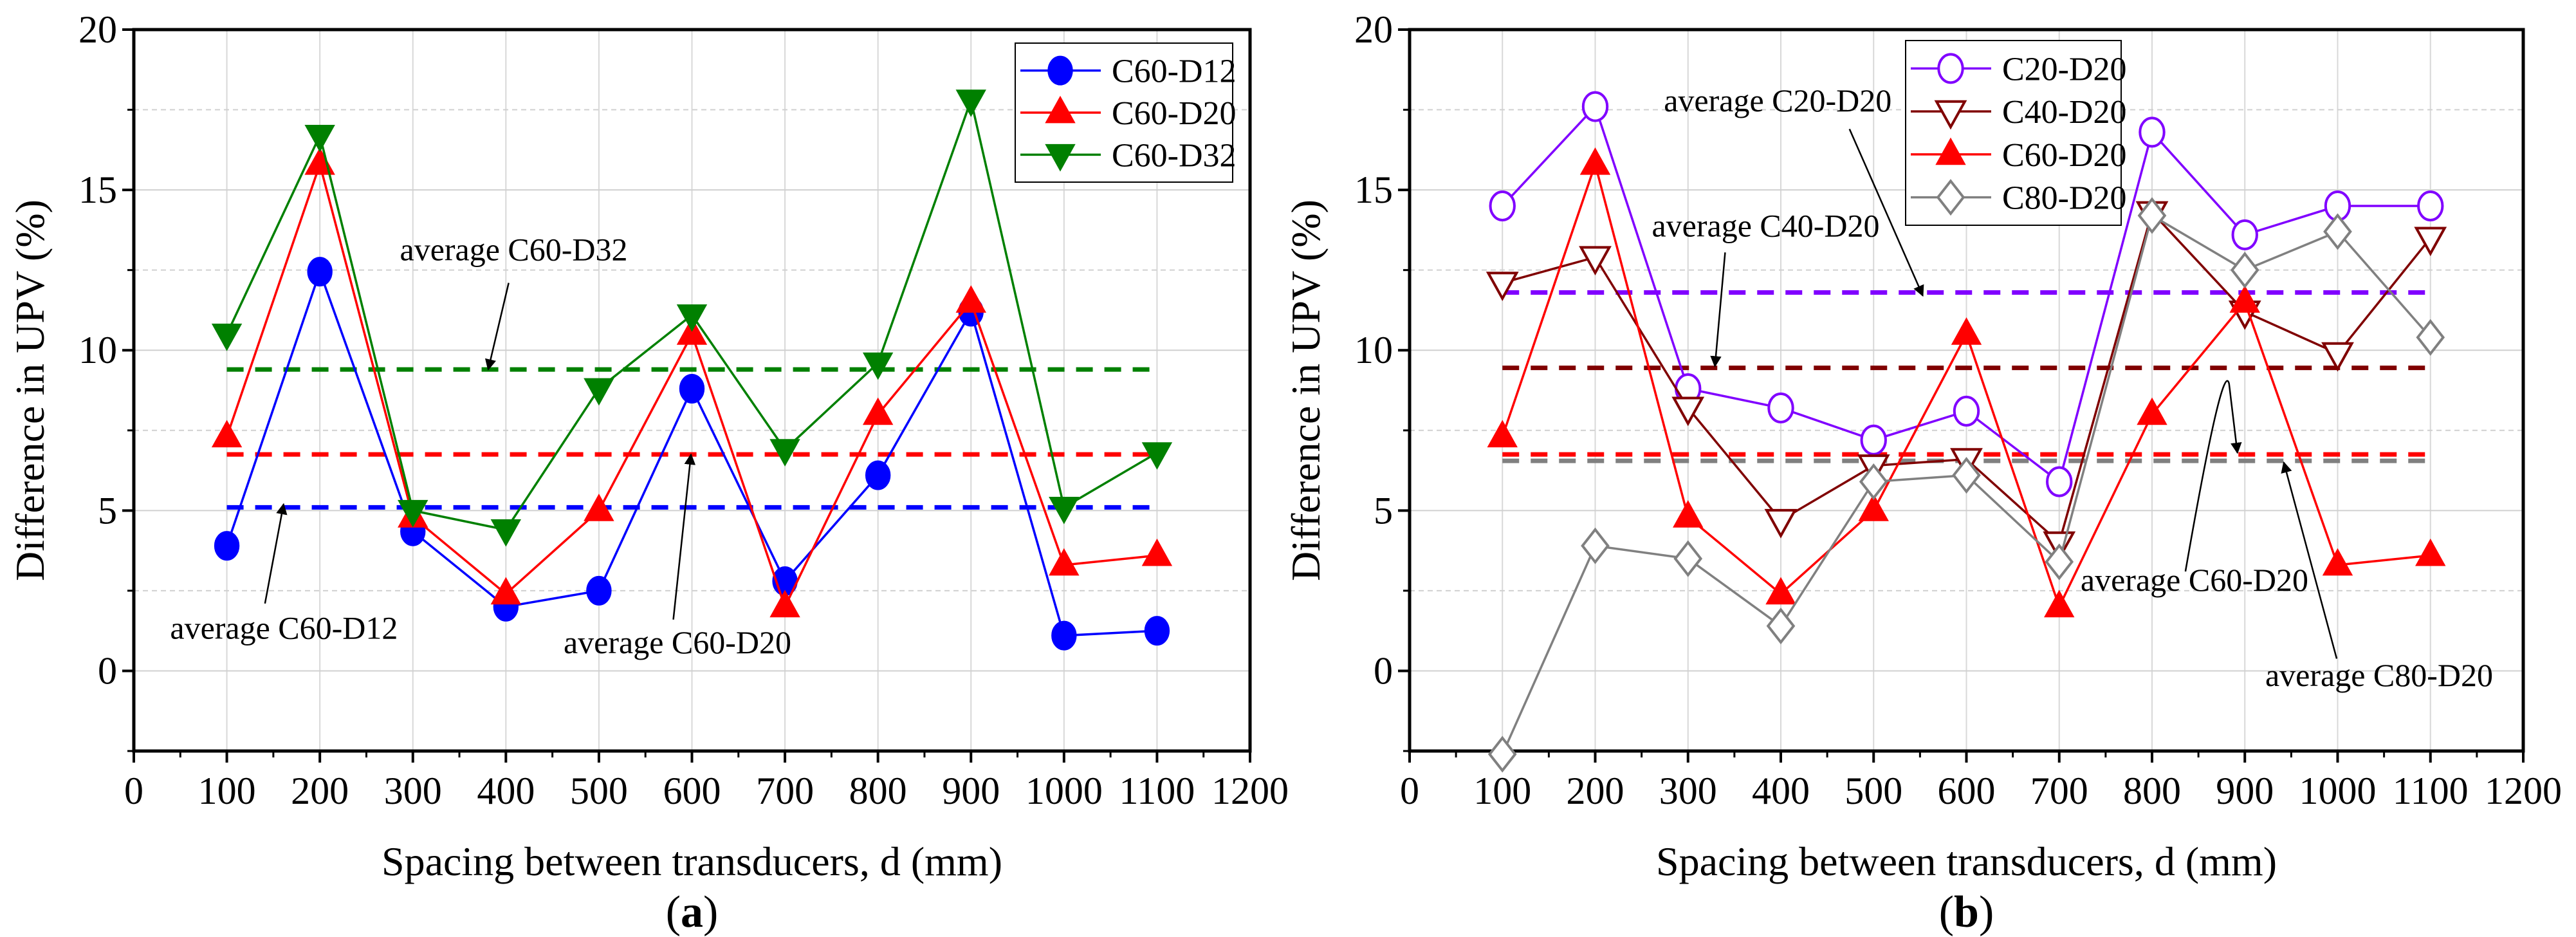 Image resolution: width=2576 pixels, height=937 pixels. Describe the element at coordinates (1373, 350) in the screenshot. I see `y-tick-label: 10` at that location.